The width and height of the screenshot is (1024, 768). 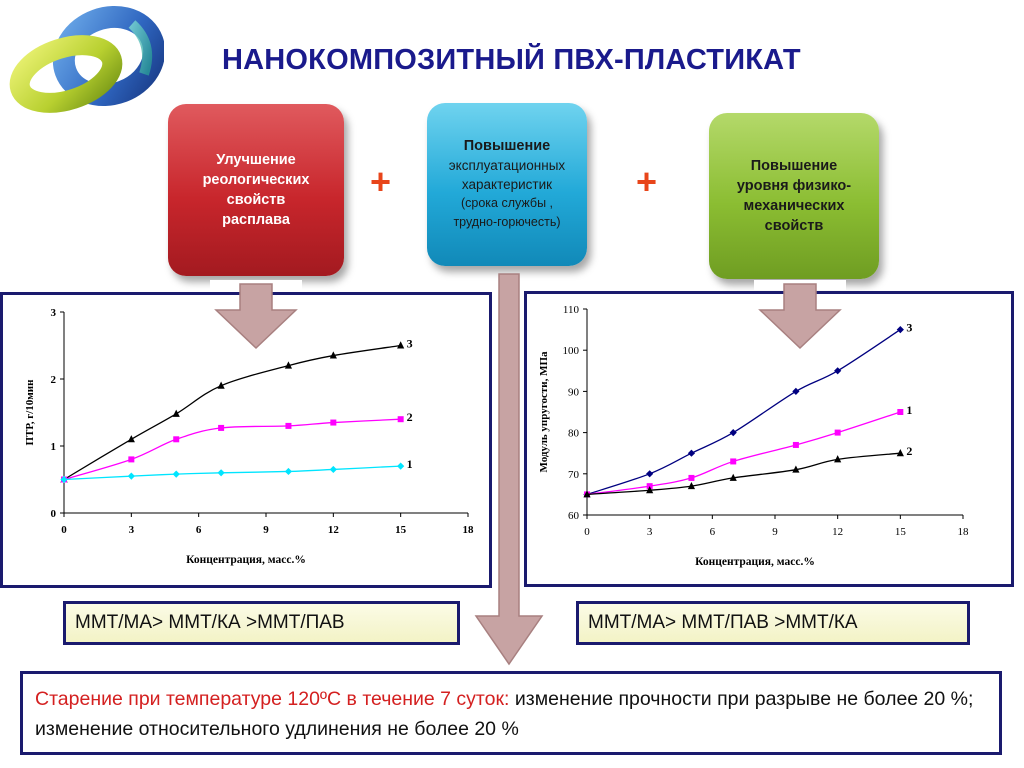 What do you see at coordinates (256, 190) in the screenshot?
I see `box-rheological-properties: Улучшение реологических свойств расплава` at bounding box center [256, 190].